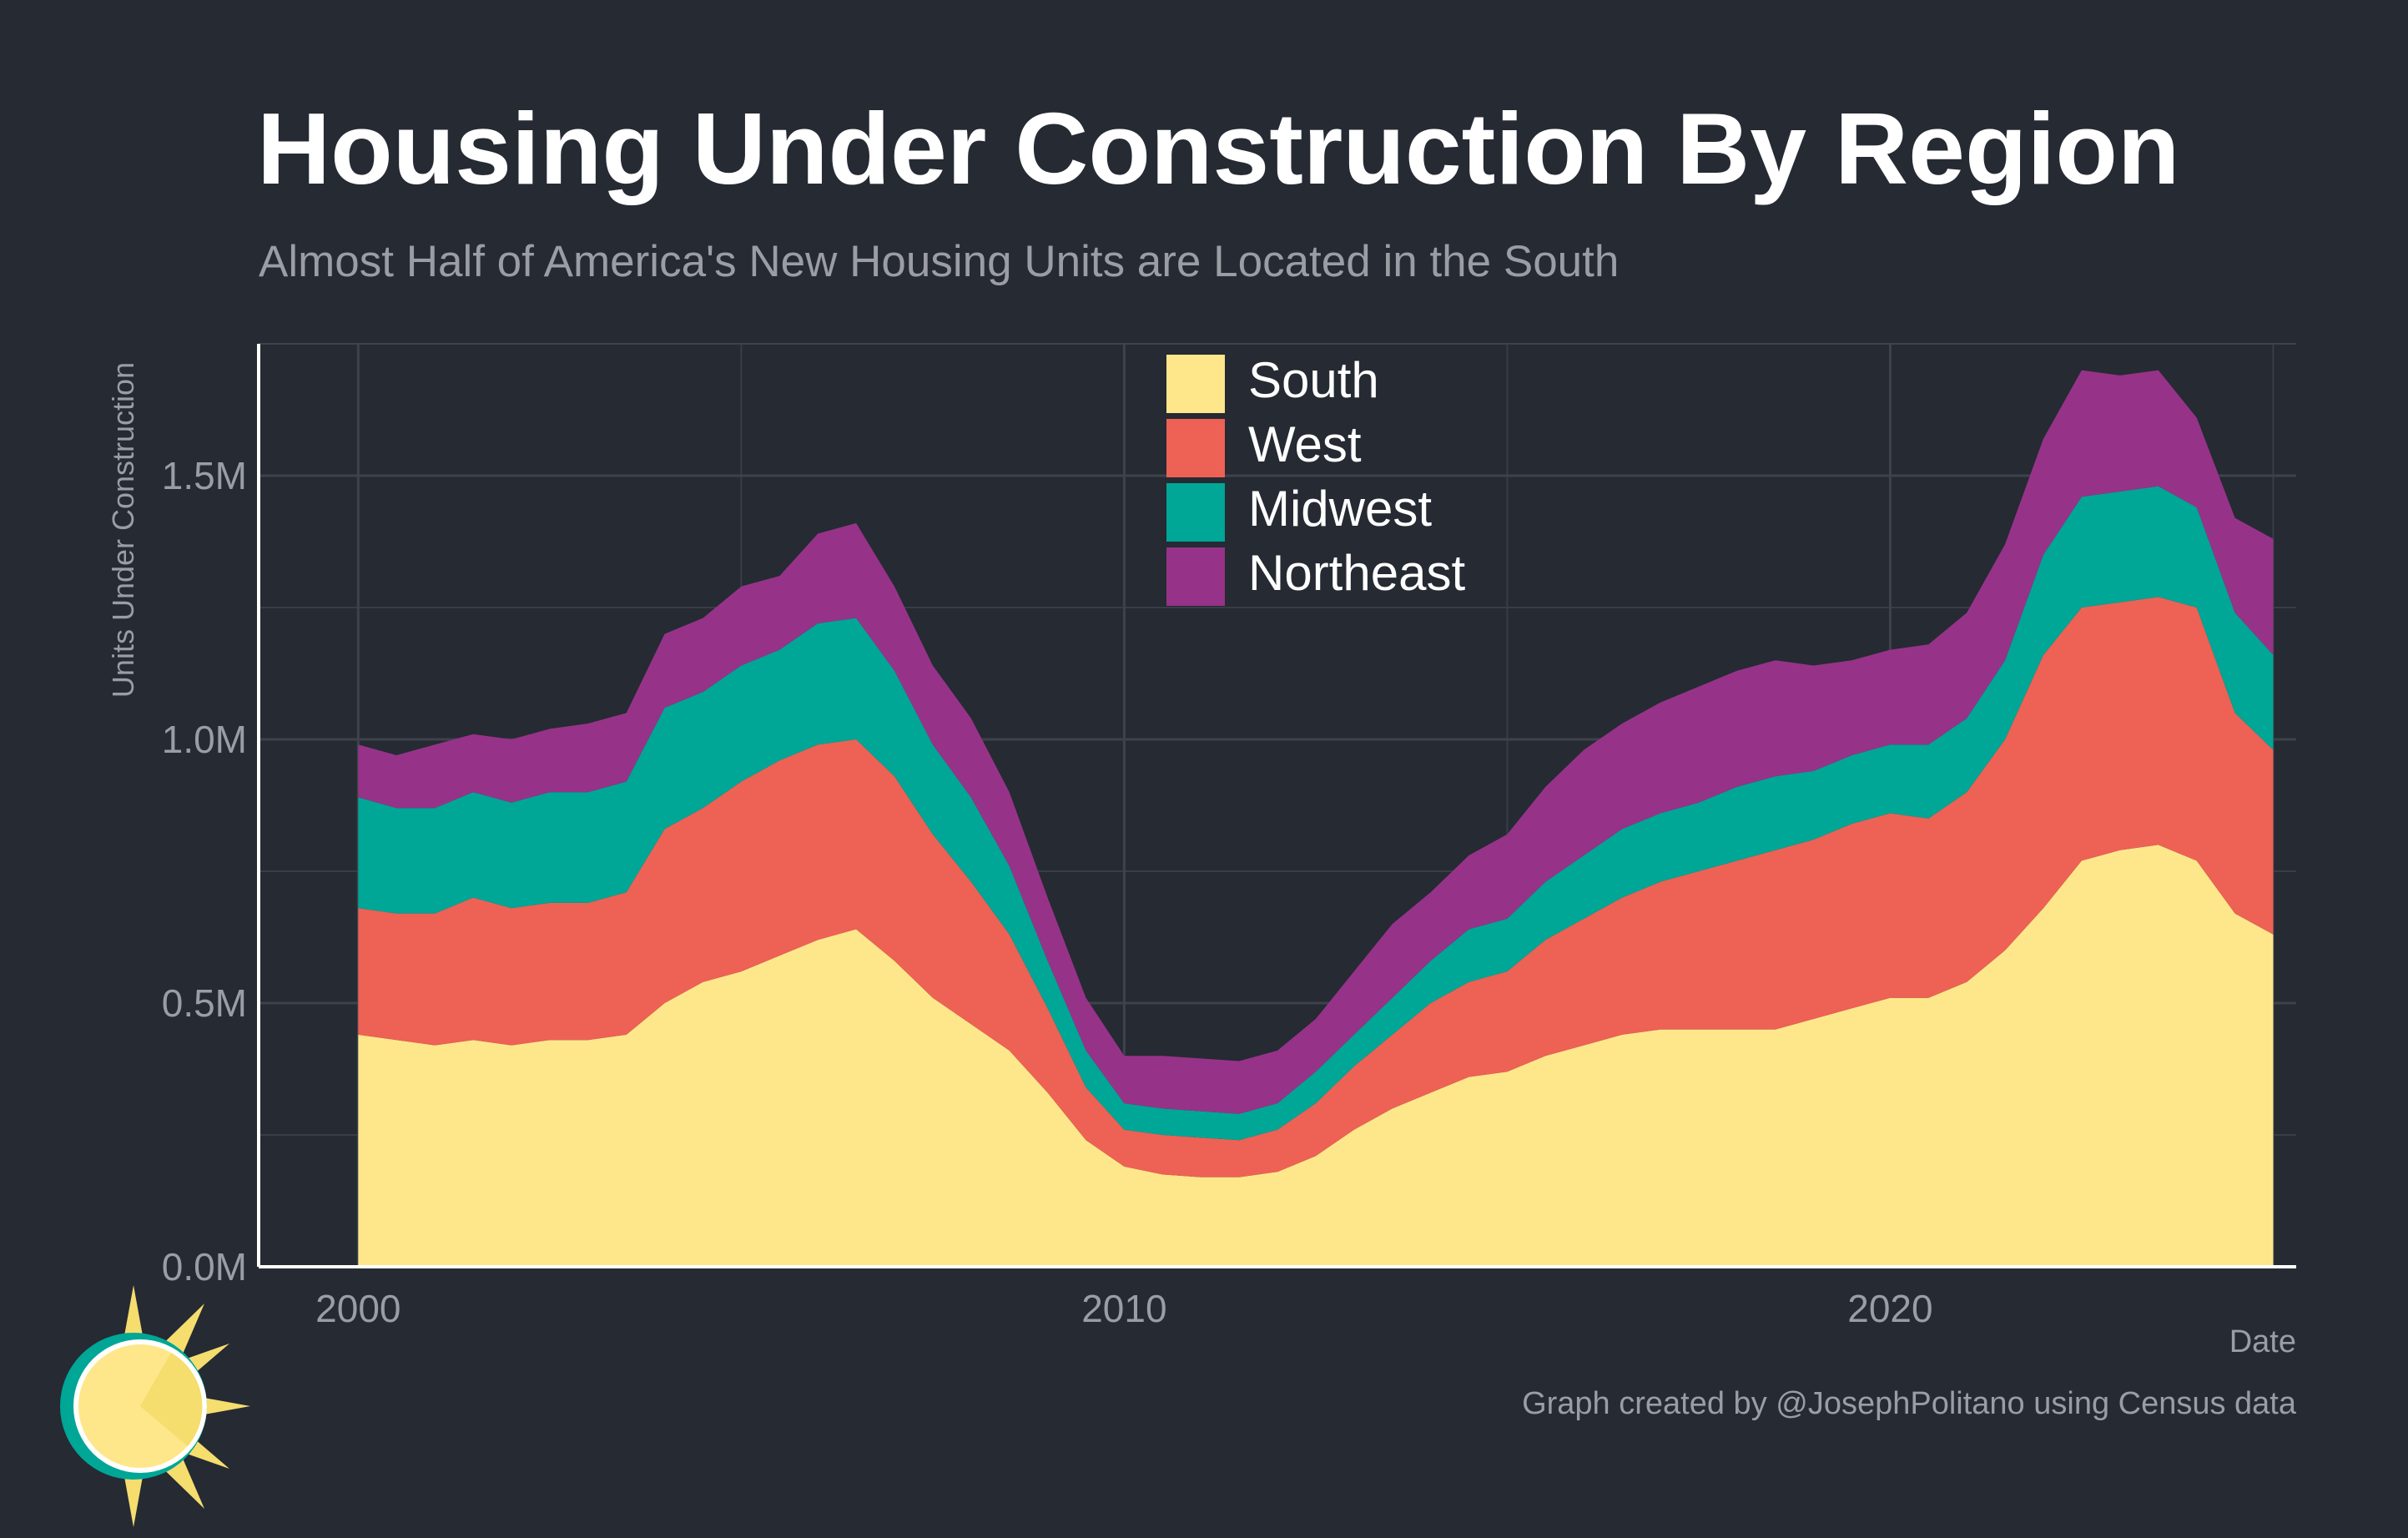  I want to click on y-tick-label: 1.5M, so click(204, 475).